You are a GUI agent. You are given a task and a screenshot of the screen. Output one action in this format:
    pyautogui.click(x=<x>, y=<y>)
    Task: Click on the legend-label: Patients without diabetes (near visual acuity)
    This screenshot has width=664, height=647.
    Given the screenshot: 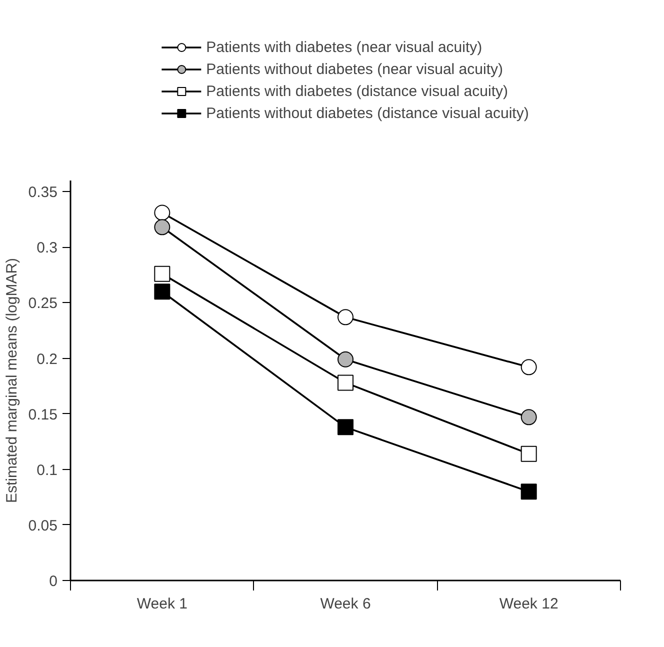 What is the action you would take?
    pyautogui.click(x=354, y=69)
    